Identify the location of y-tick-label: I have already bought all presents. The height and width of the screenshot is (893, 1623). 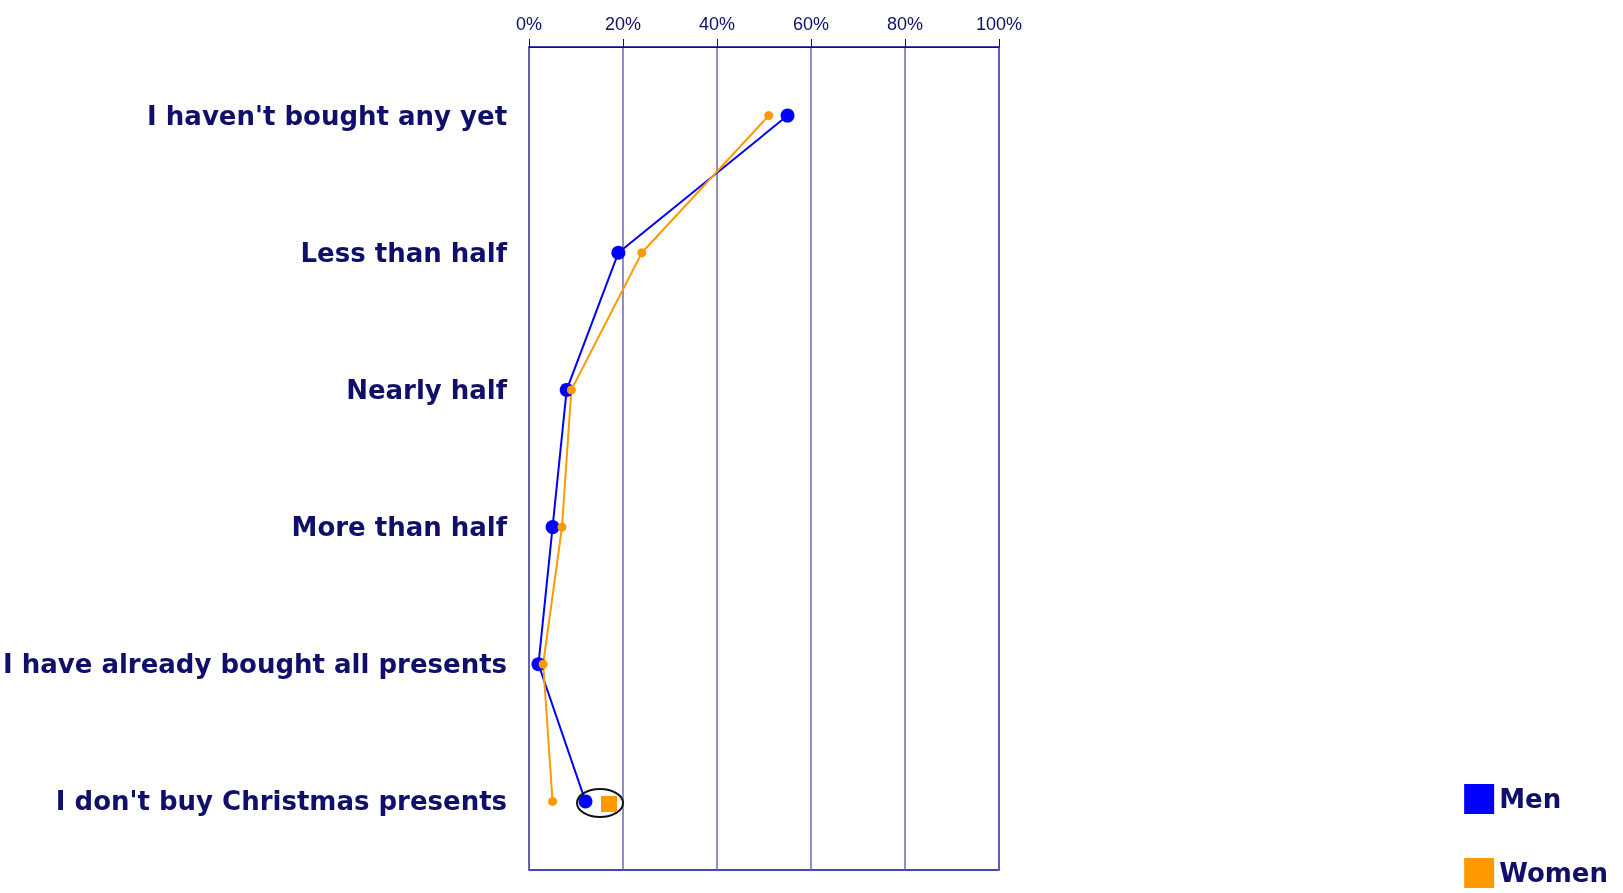
(255, 664).